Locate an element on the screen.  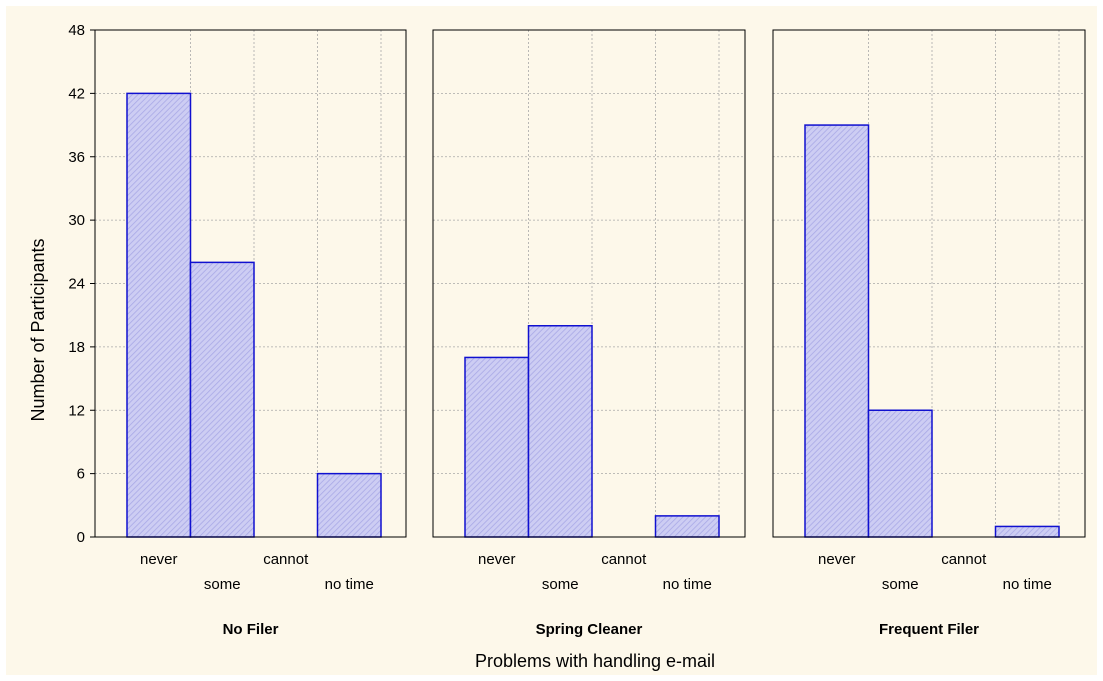
y-tick-label: 36 is located at coordinates (76, 157).